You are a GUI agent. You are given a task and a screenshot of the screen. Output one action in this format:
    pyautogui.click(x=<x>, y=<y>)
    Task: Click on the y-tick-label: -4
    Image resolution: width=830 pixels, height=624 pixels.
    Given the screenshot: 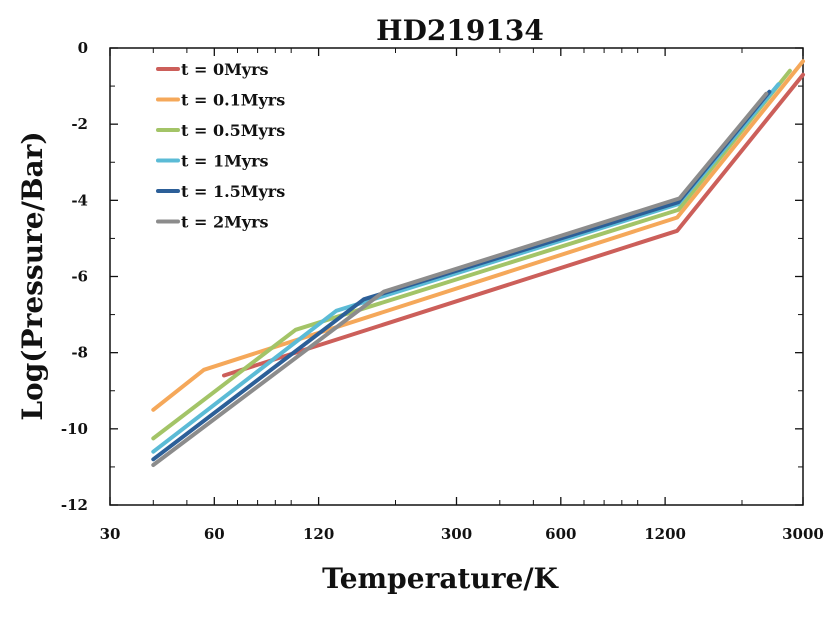 What is the action you would take?
    pyautogui.click(x=79, y=200)
    